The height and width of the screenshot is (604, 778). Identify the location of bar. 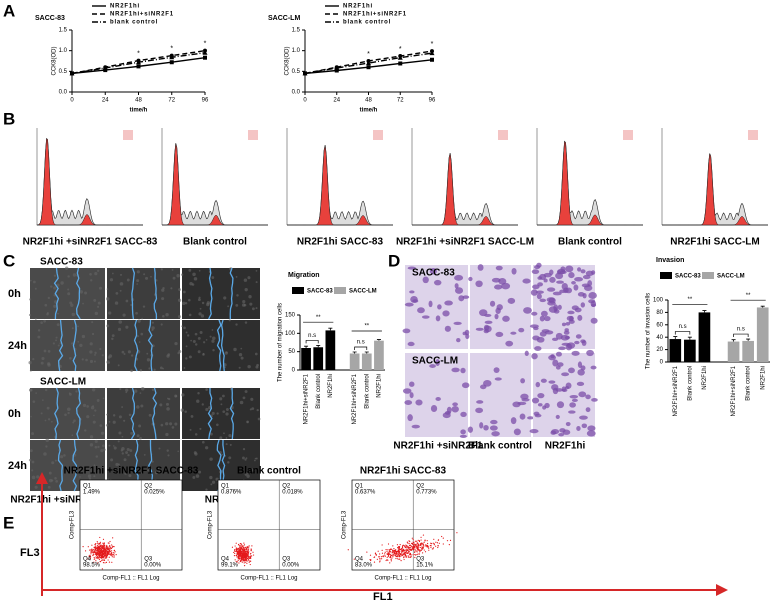
(366, 361).